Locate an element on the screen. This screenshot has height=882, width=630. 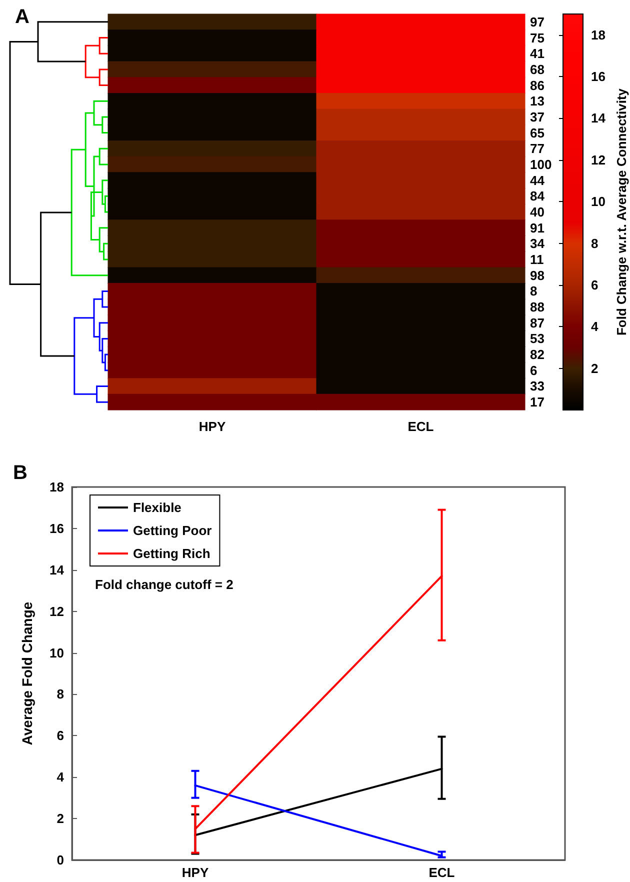
y-tick-label: 75 is located at coordinates (537, 38).